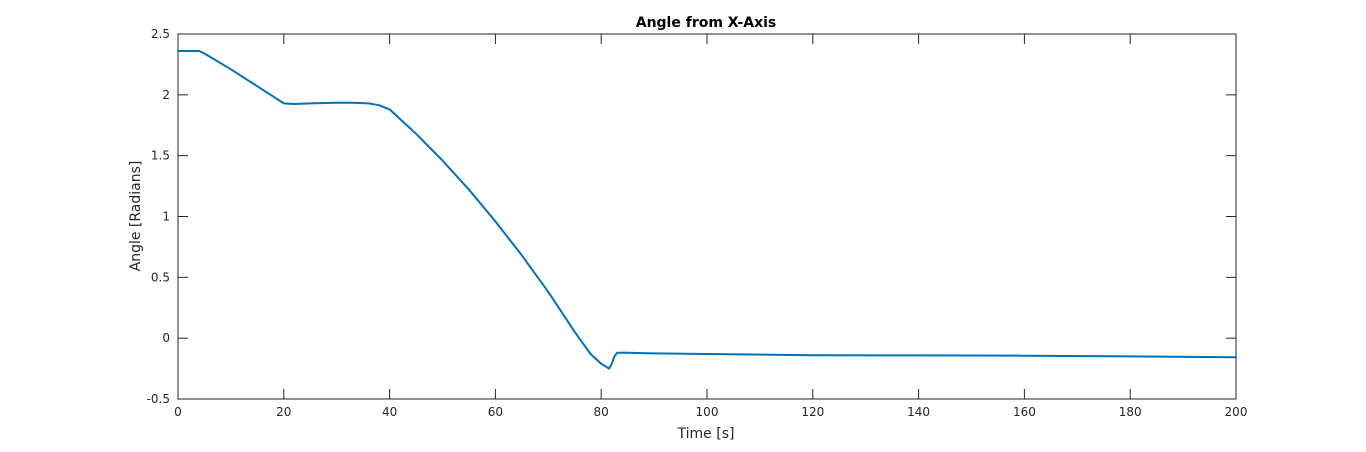 This screenshot has width=1366, height=452. What do you see at coordinates (706, 23) in the screenshot?
I see `chart-title: Angle from X-Axis` at bounding box center [706, 23].